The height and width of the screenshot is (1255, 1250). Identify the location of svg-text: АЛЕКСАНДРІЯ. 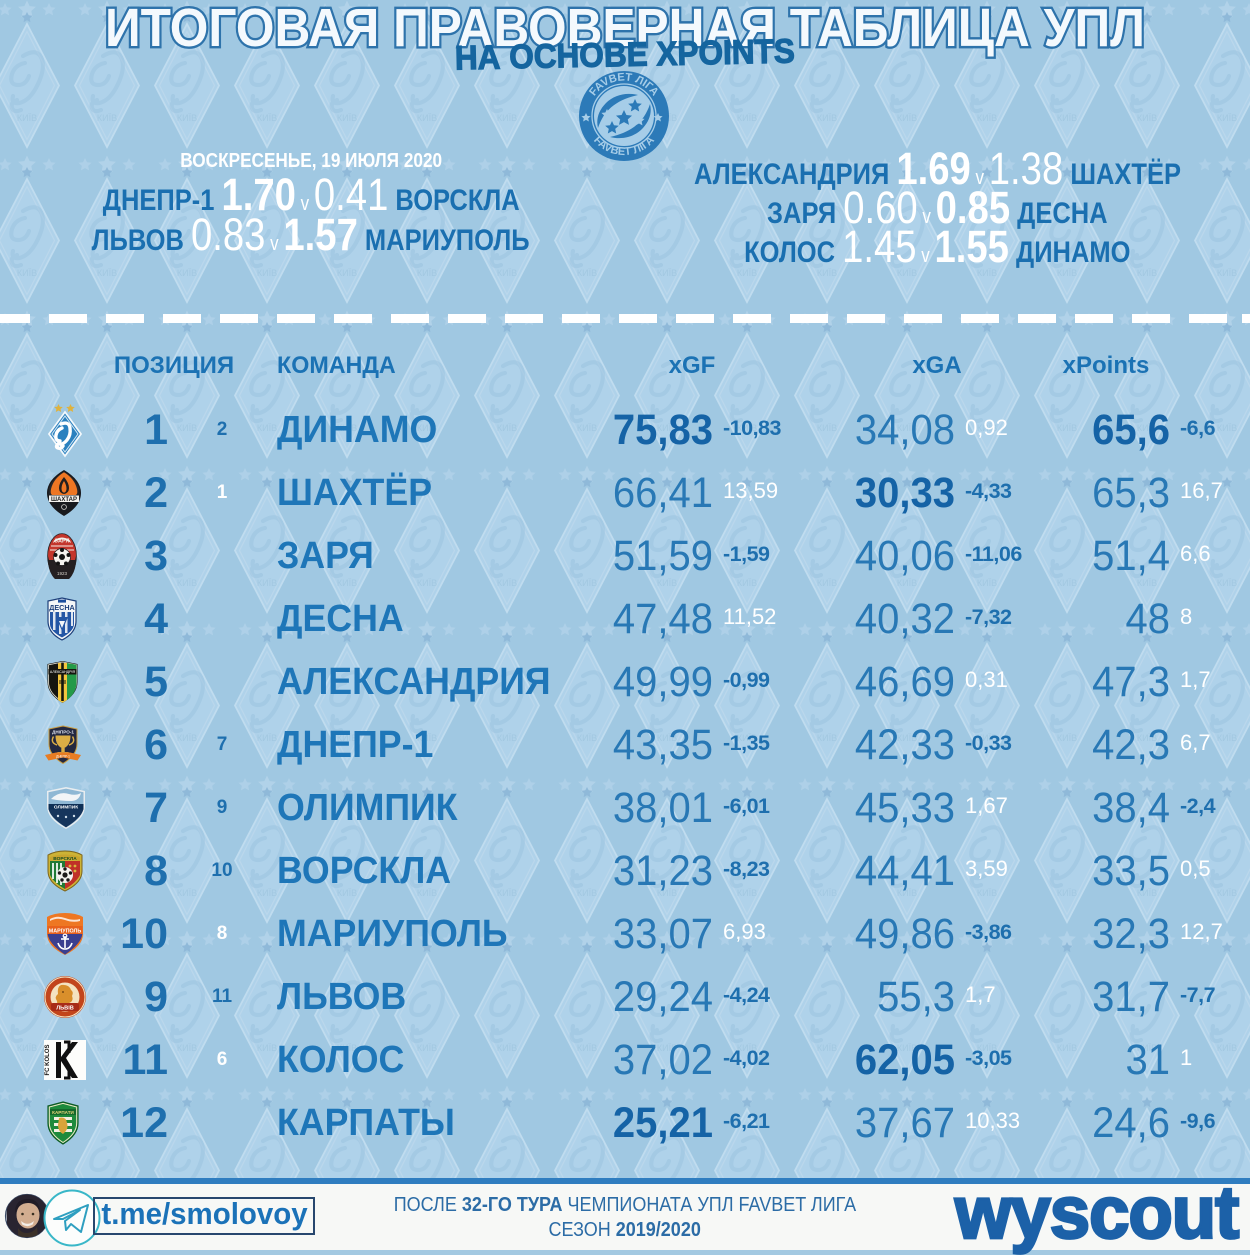
(63, 672).